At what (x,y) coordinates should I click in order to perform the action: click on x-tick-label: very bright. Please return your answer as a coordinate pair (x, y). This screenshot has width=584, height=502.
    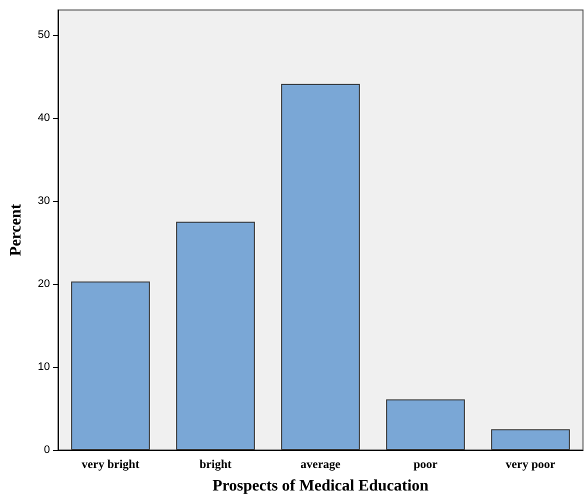
    Looking at the image, I should click on (111, 464).